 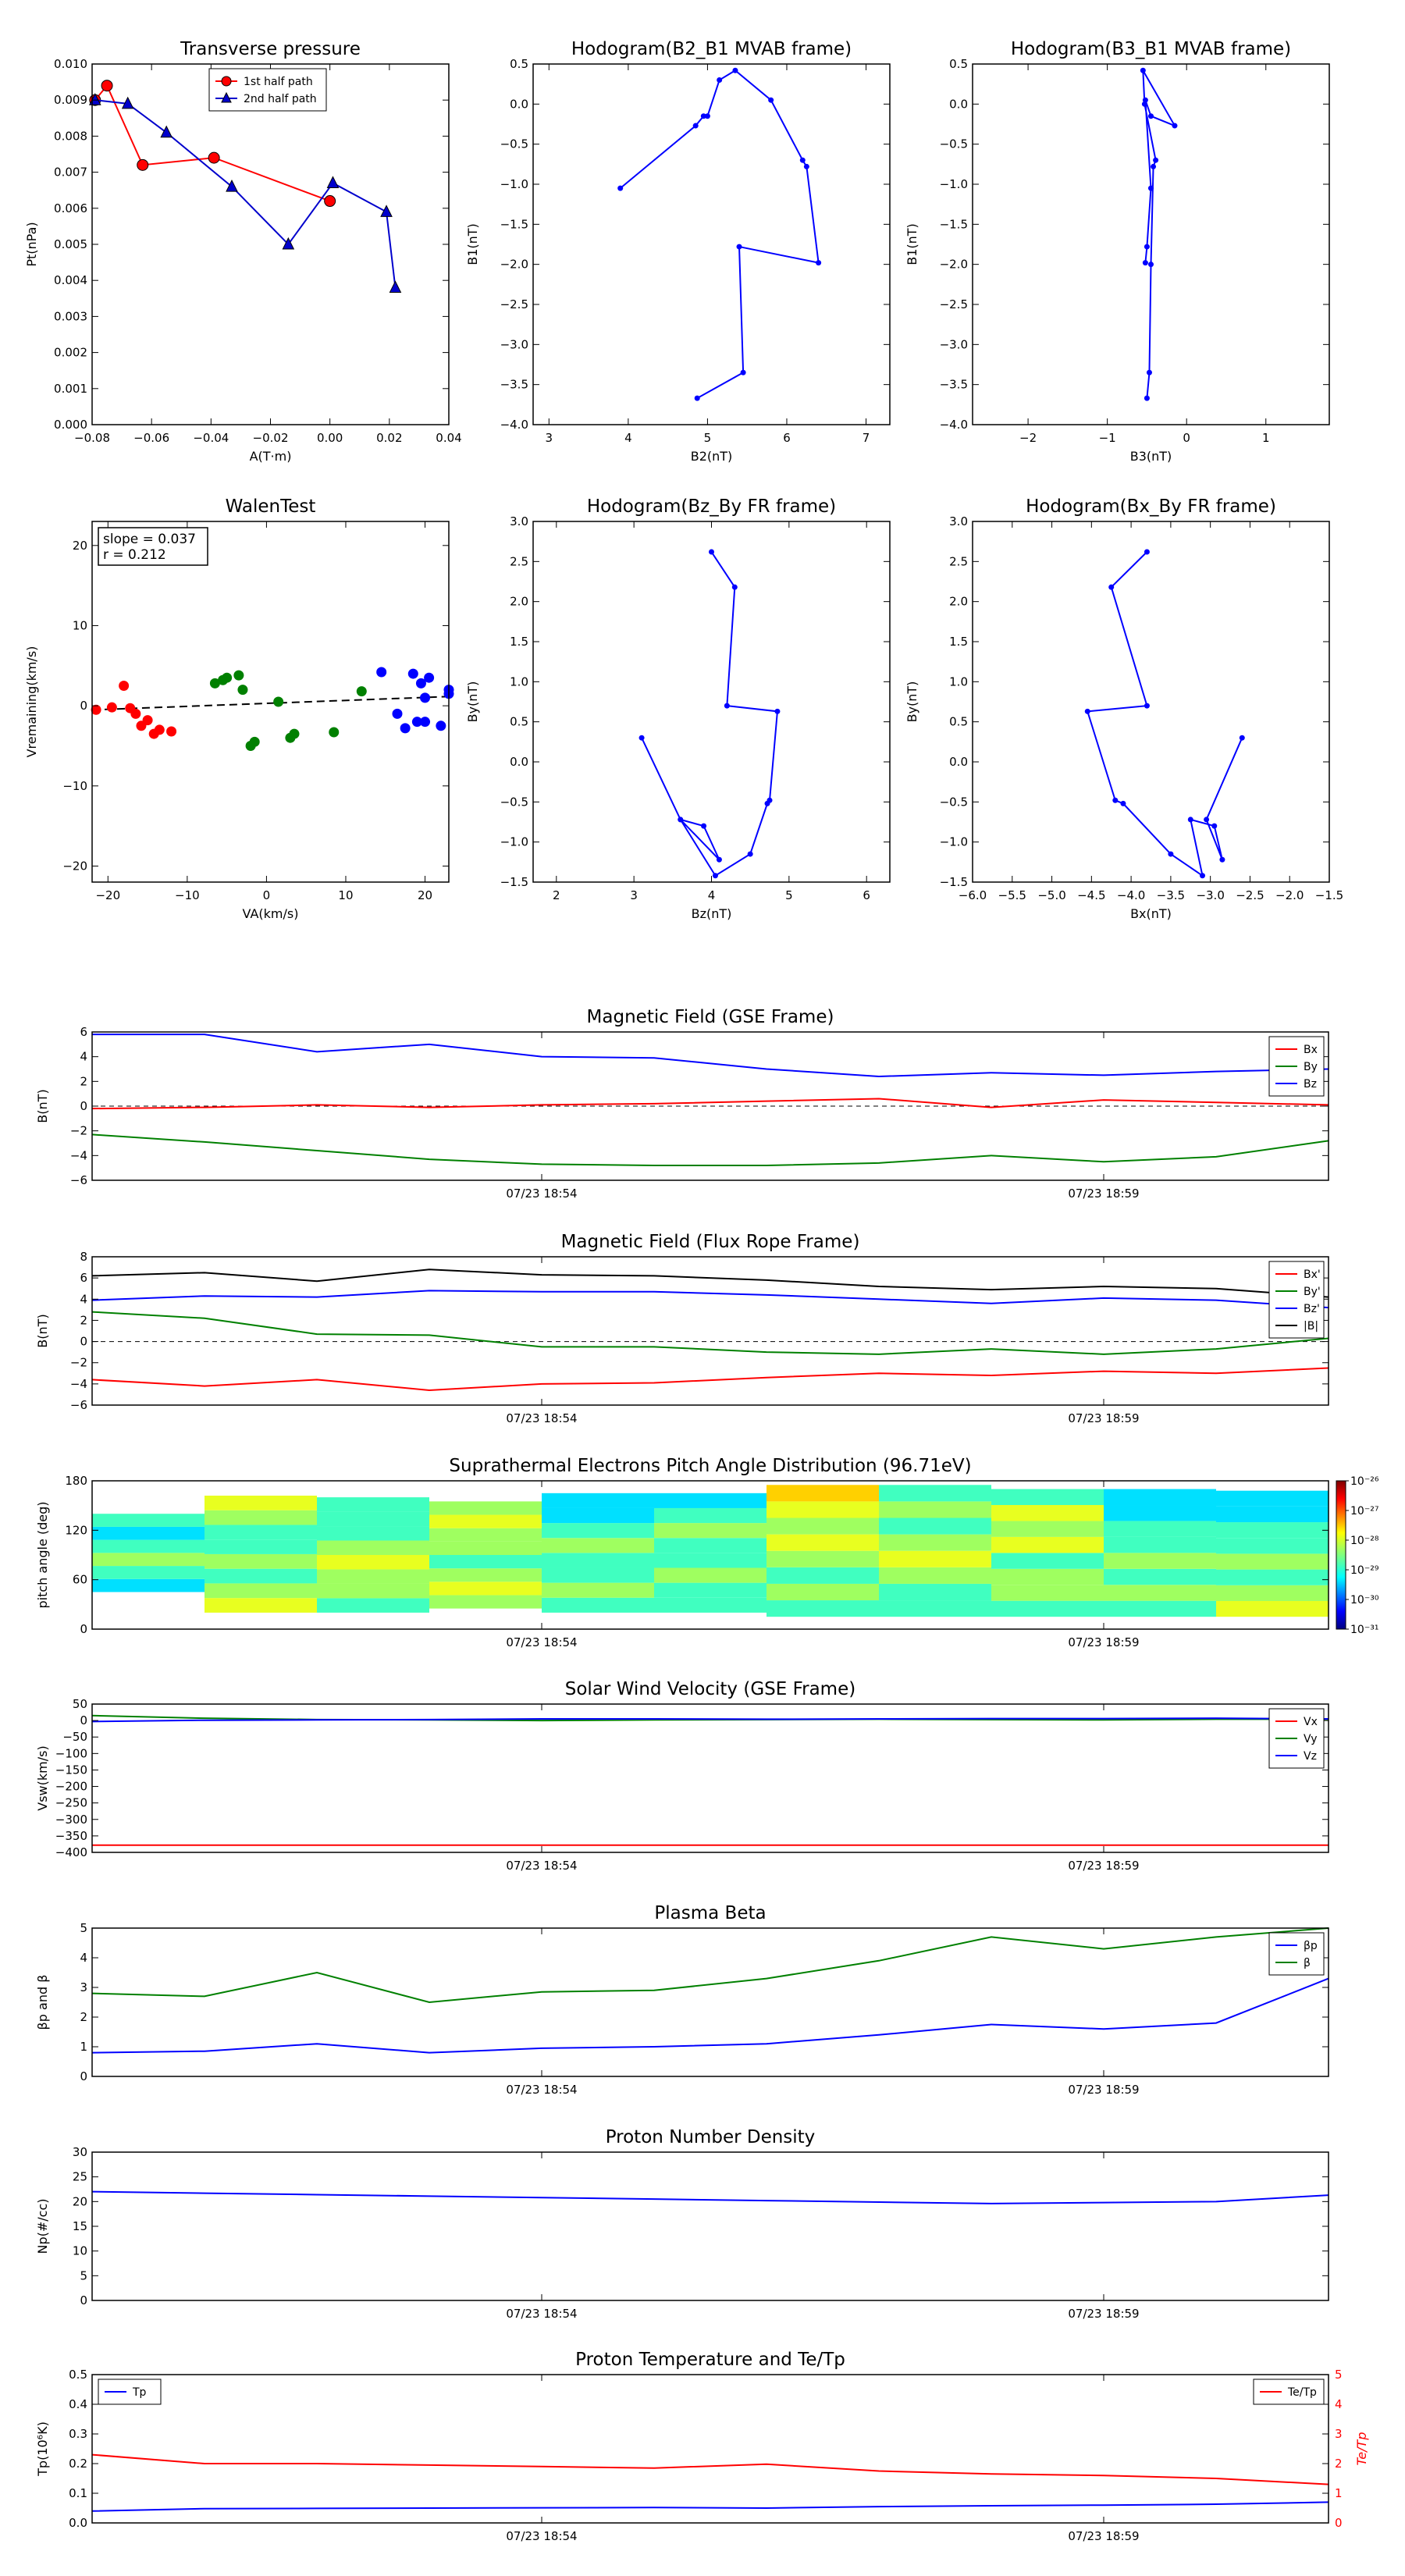 I want to click on legend-label: Bx, so click(x=1311, y=1050).